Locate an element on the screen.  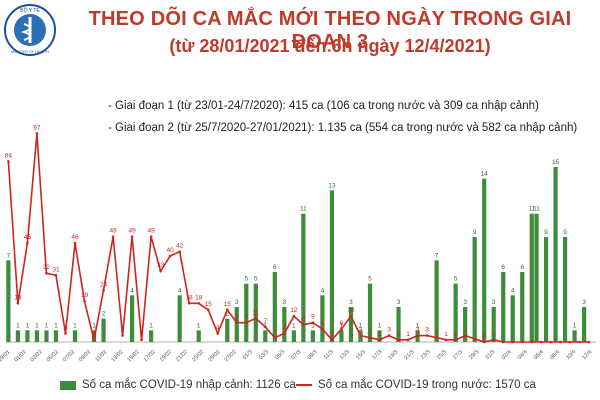
x-tick-label-34: 08/4 is located at coordinates (555, 355).